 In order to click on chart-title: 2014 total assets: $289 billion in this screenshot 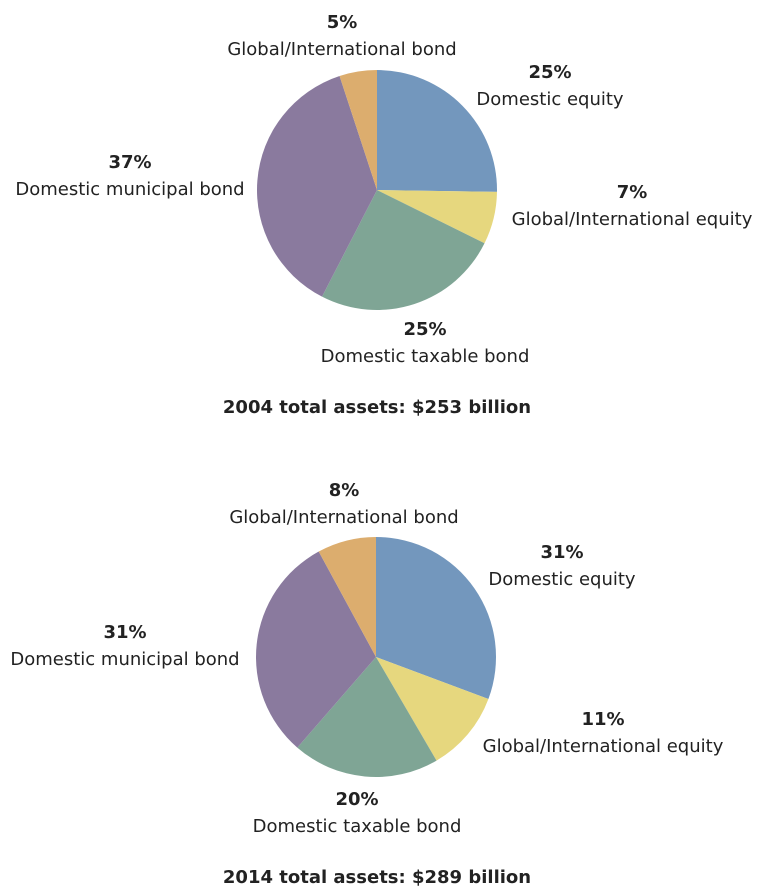, I will do `click(377, 877)`.